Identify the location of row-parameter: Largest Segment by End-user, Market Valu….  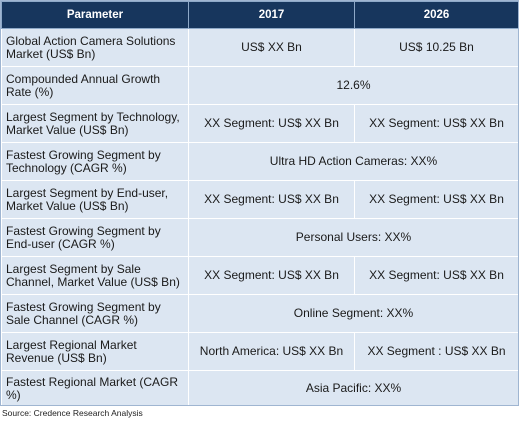
(95, 199).